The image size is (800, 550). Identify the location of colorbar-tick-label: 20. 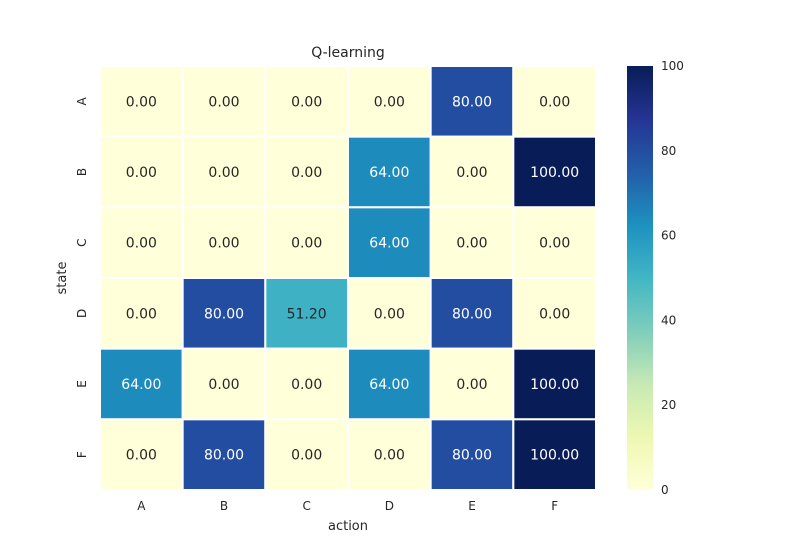
(668, 405).